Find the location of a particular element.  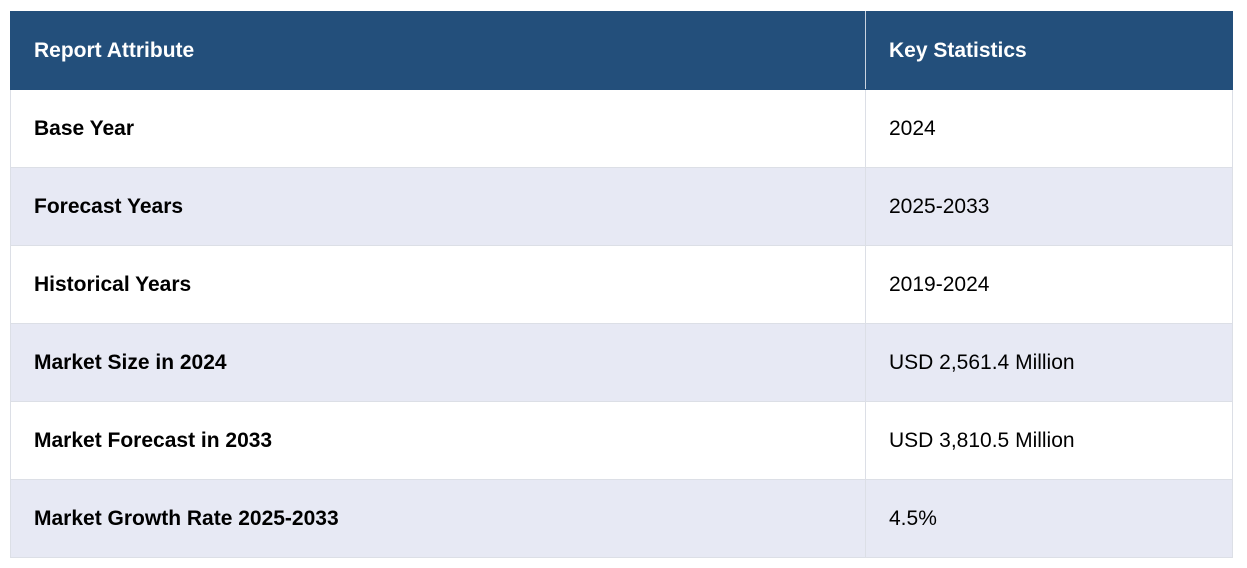

table-row: Base Year 2024 is located at coordinates (621, 128).